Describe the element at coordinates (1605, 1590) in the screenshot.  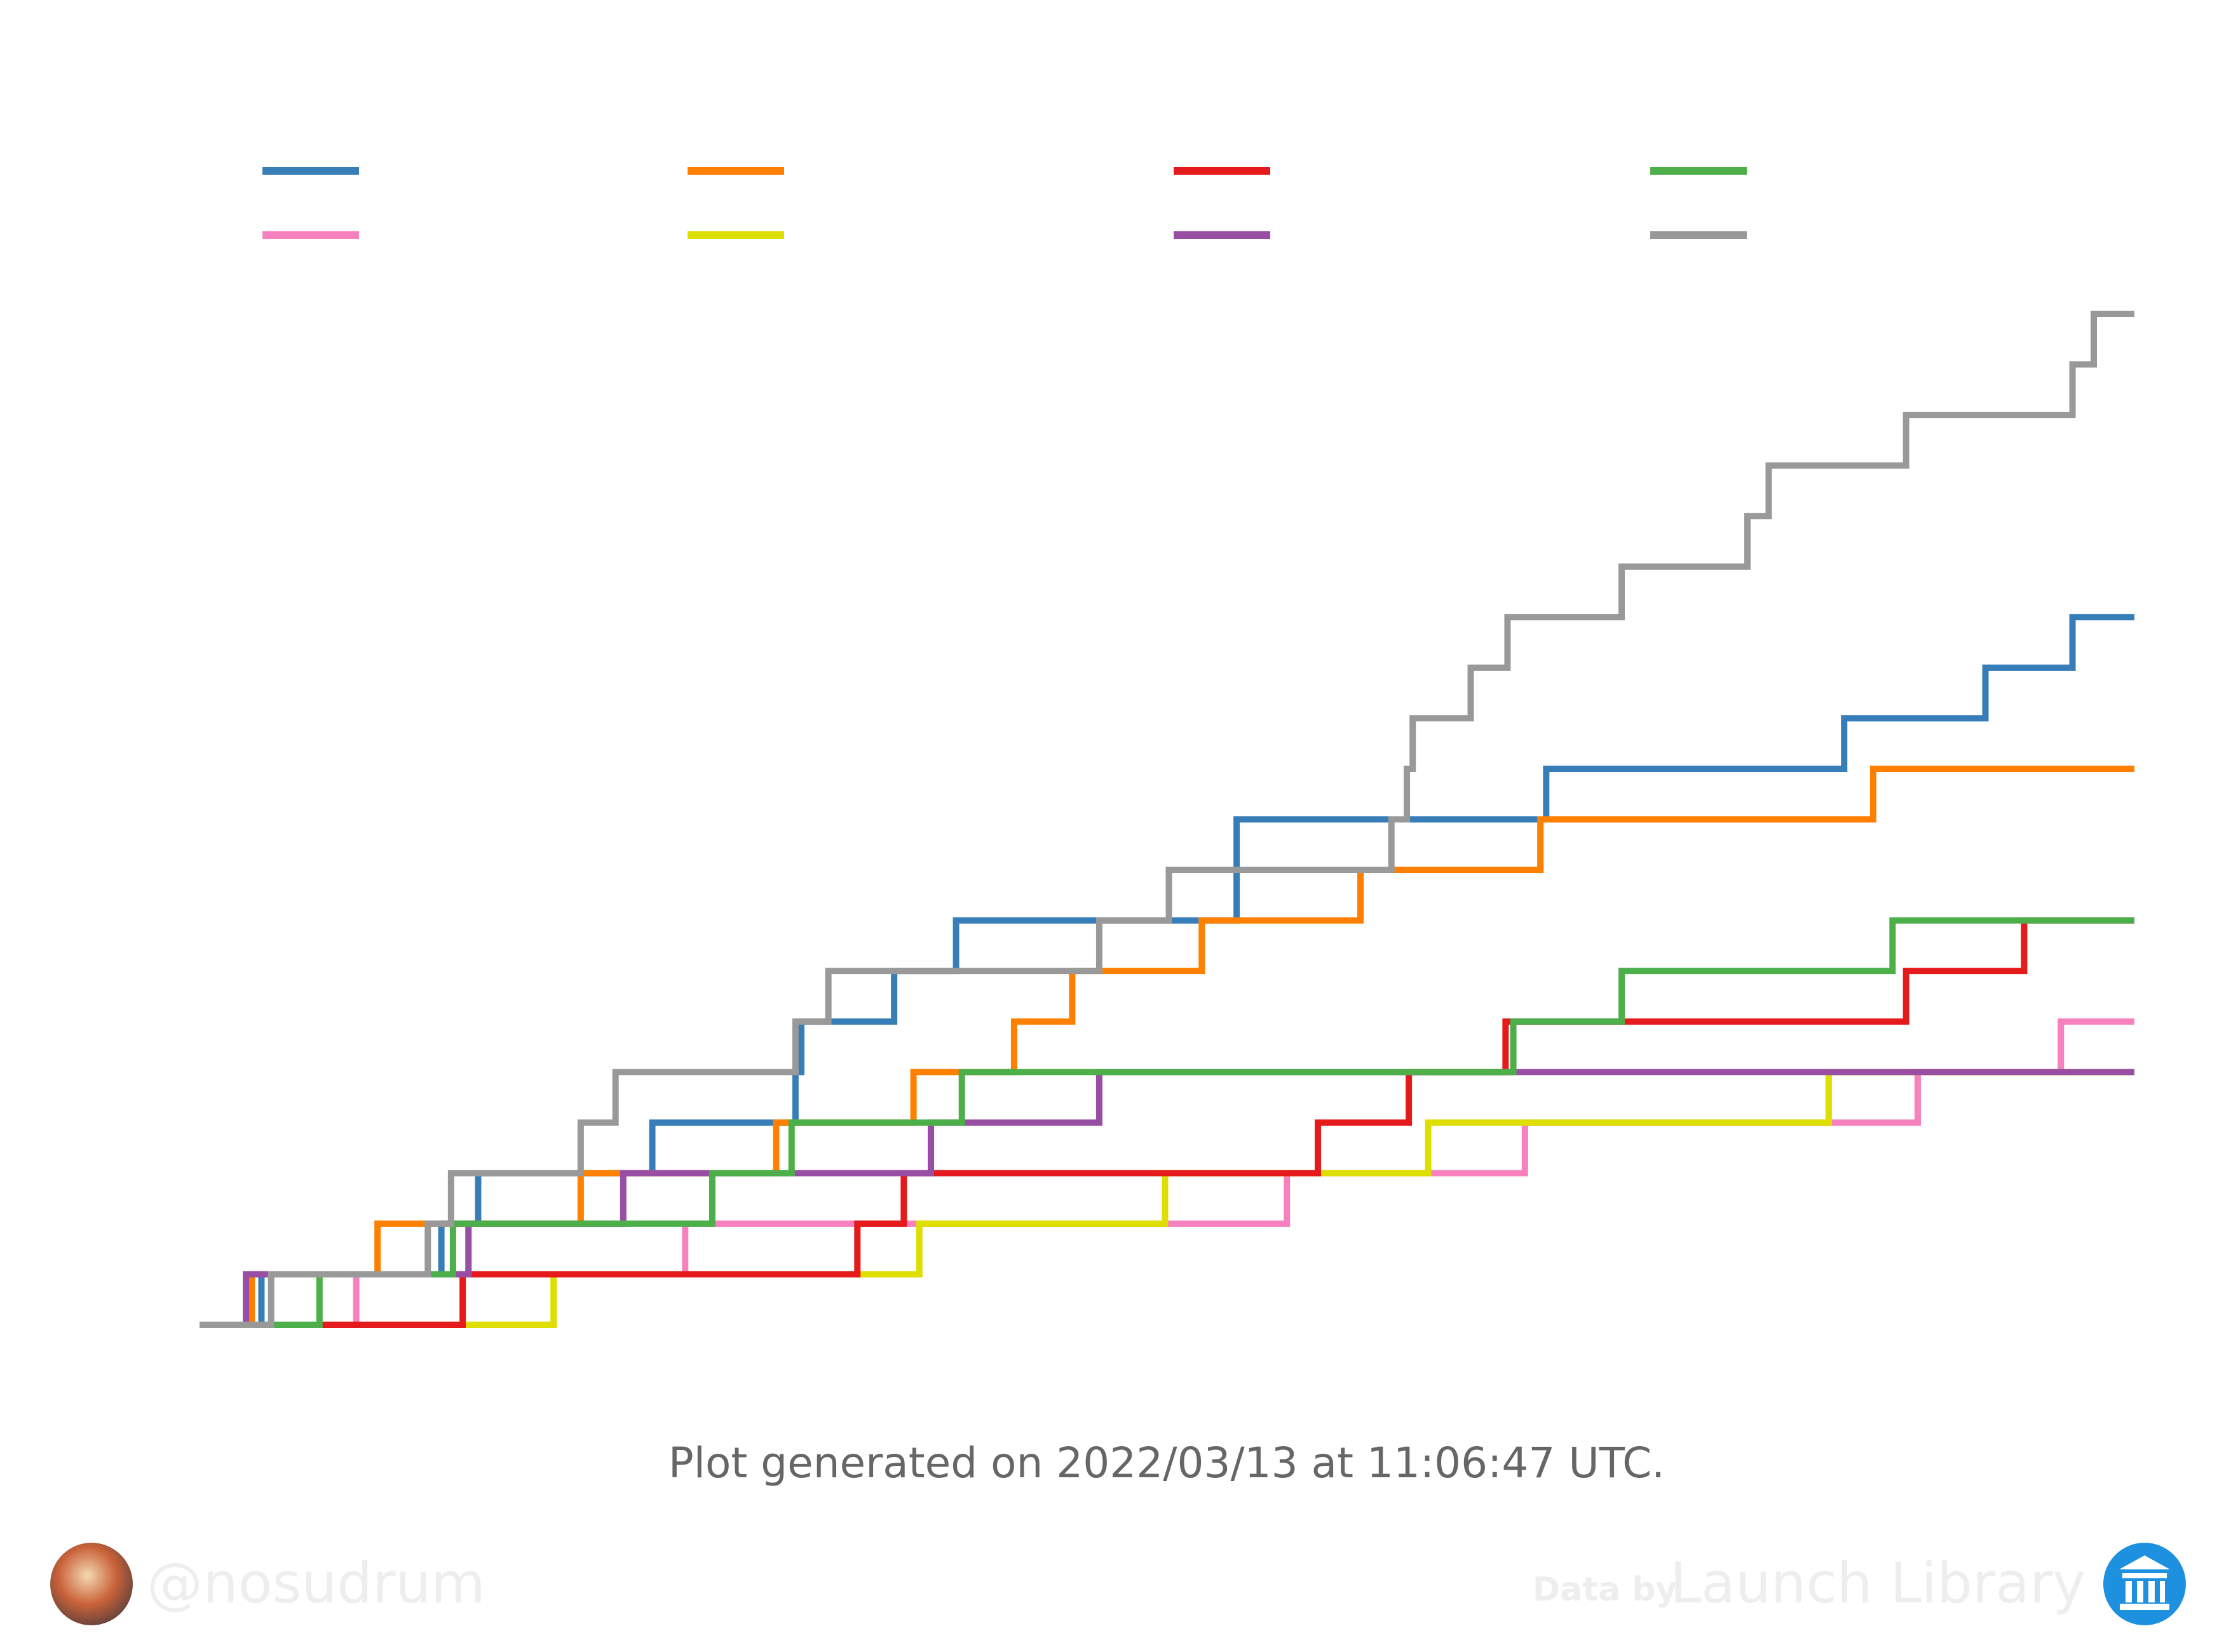
I see `data-by: Data by` at that location.